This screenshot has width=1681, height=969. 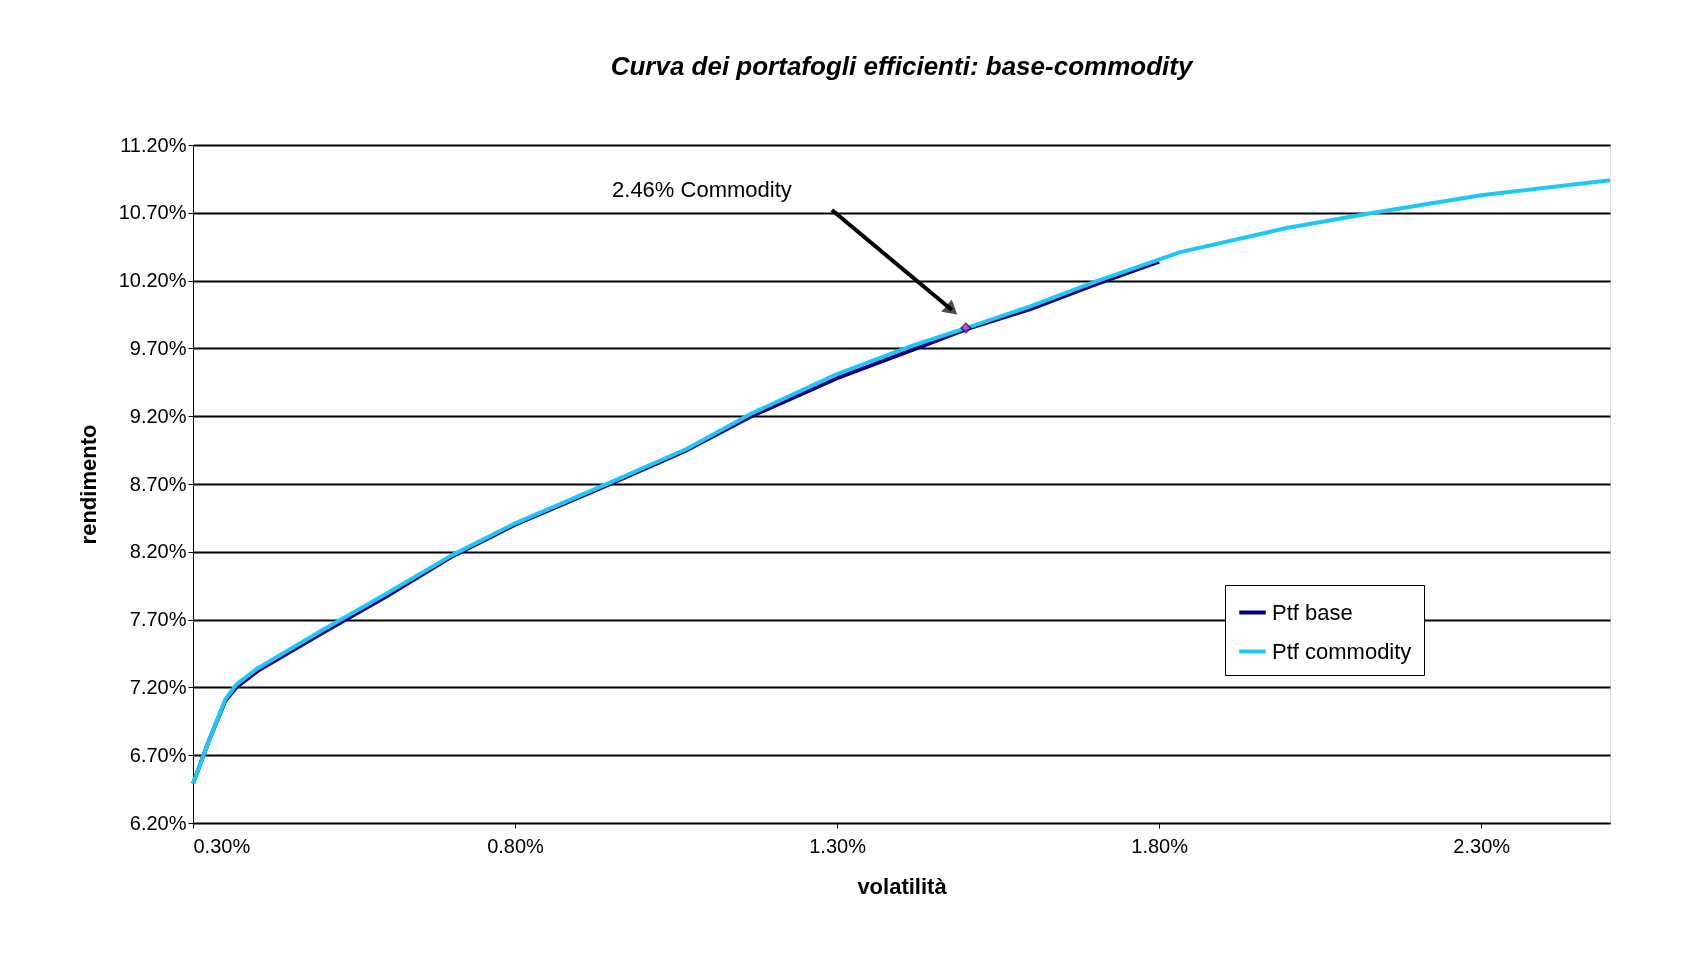 I want to click on x-tick-label: 0.30%, so click(x=222, y=845).